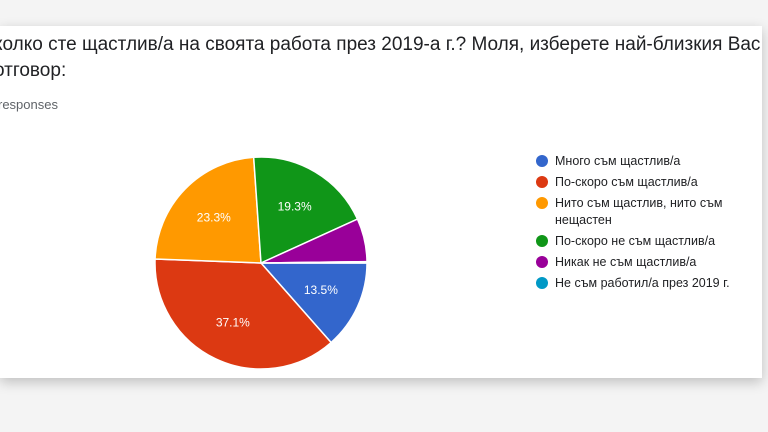  I want to click on legend-item-2: Нито съм щастлив, нито съм нещастен, so click(649, 212).